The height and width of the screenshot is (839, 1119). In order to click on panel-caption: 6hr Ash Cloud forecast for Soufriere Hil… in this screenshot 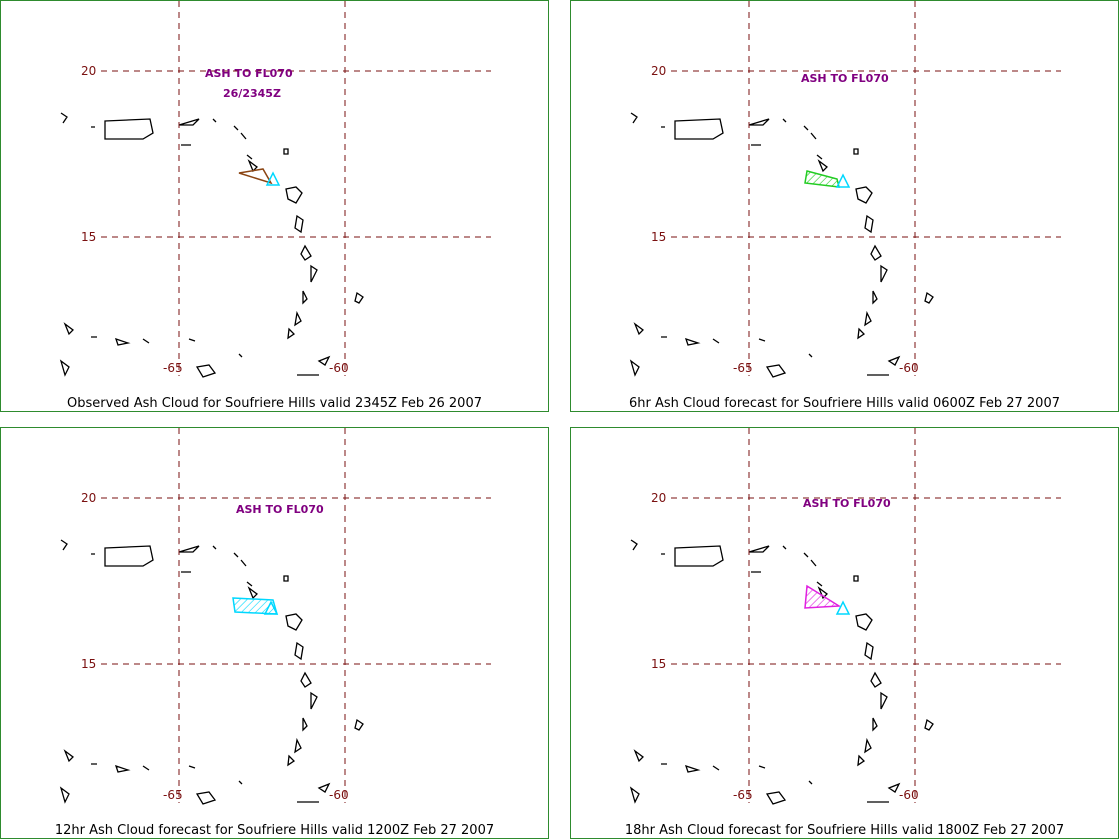, I will do `click(844, 403)`.